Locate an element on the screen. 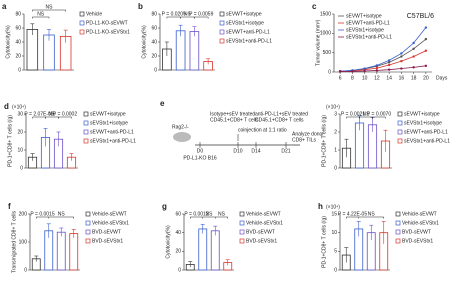 This screenshot has height=293, width=474. legend-entry: Vehicle-sEVStx1 is located at coordinates (110, 223).